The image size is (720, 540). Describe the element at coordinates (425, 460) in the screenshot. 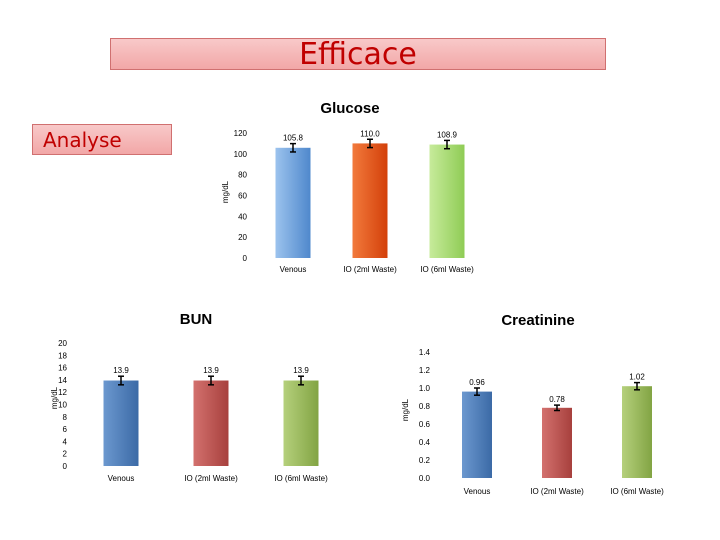

I see `creatinine-y-tick: 0.2` at that location.